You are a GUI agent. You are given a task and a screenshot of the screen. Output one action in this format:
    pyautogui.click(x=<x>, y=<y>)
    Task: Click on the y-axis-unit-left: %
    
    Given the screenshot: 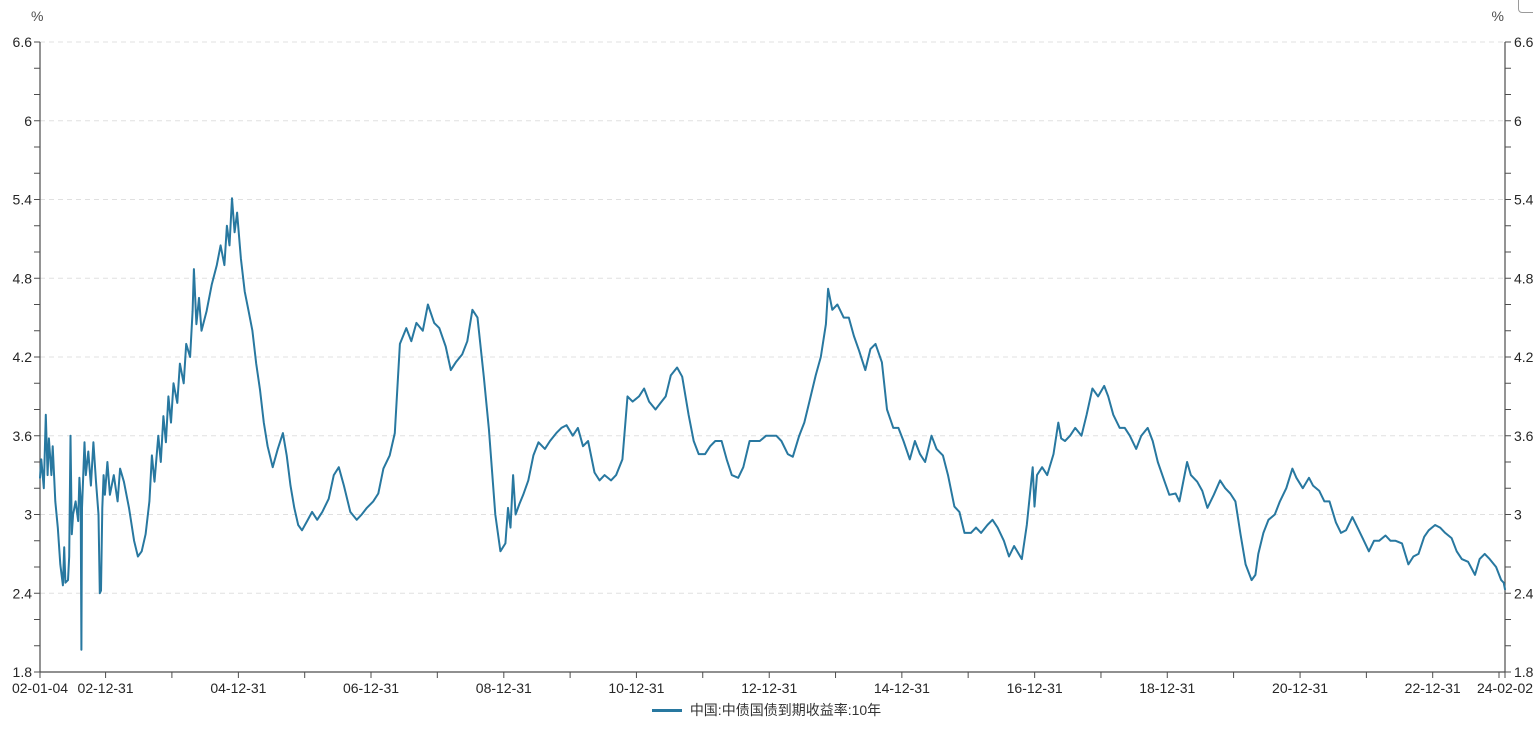 What is the action you would take?
    pyautogui.click(x=37, y=16)
    